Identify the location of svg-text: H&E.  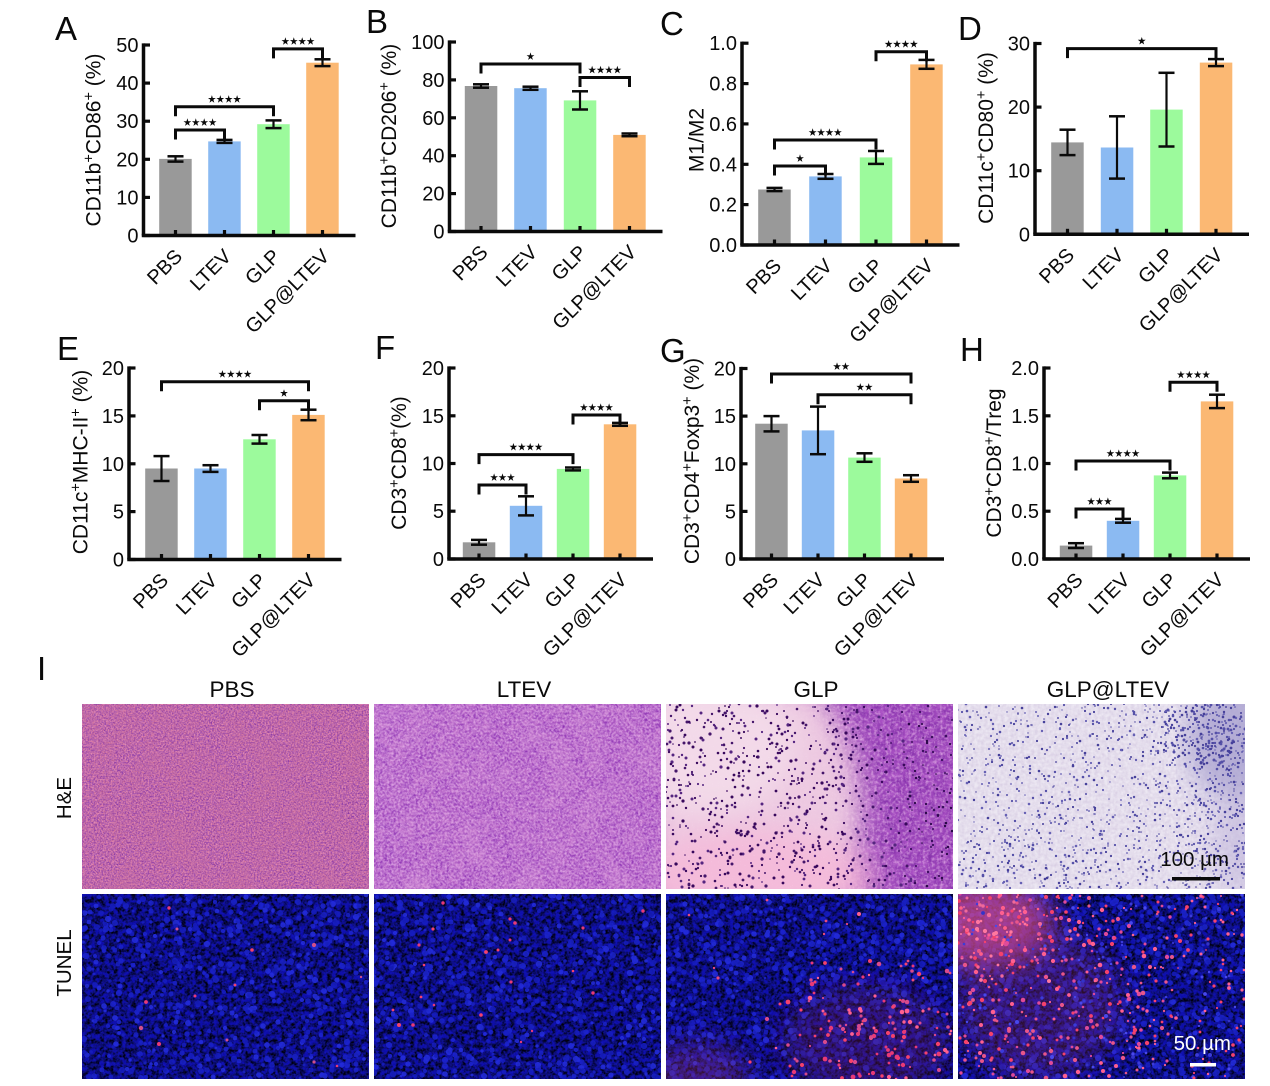
(64, 798).